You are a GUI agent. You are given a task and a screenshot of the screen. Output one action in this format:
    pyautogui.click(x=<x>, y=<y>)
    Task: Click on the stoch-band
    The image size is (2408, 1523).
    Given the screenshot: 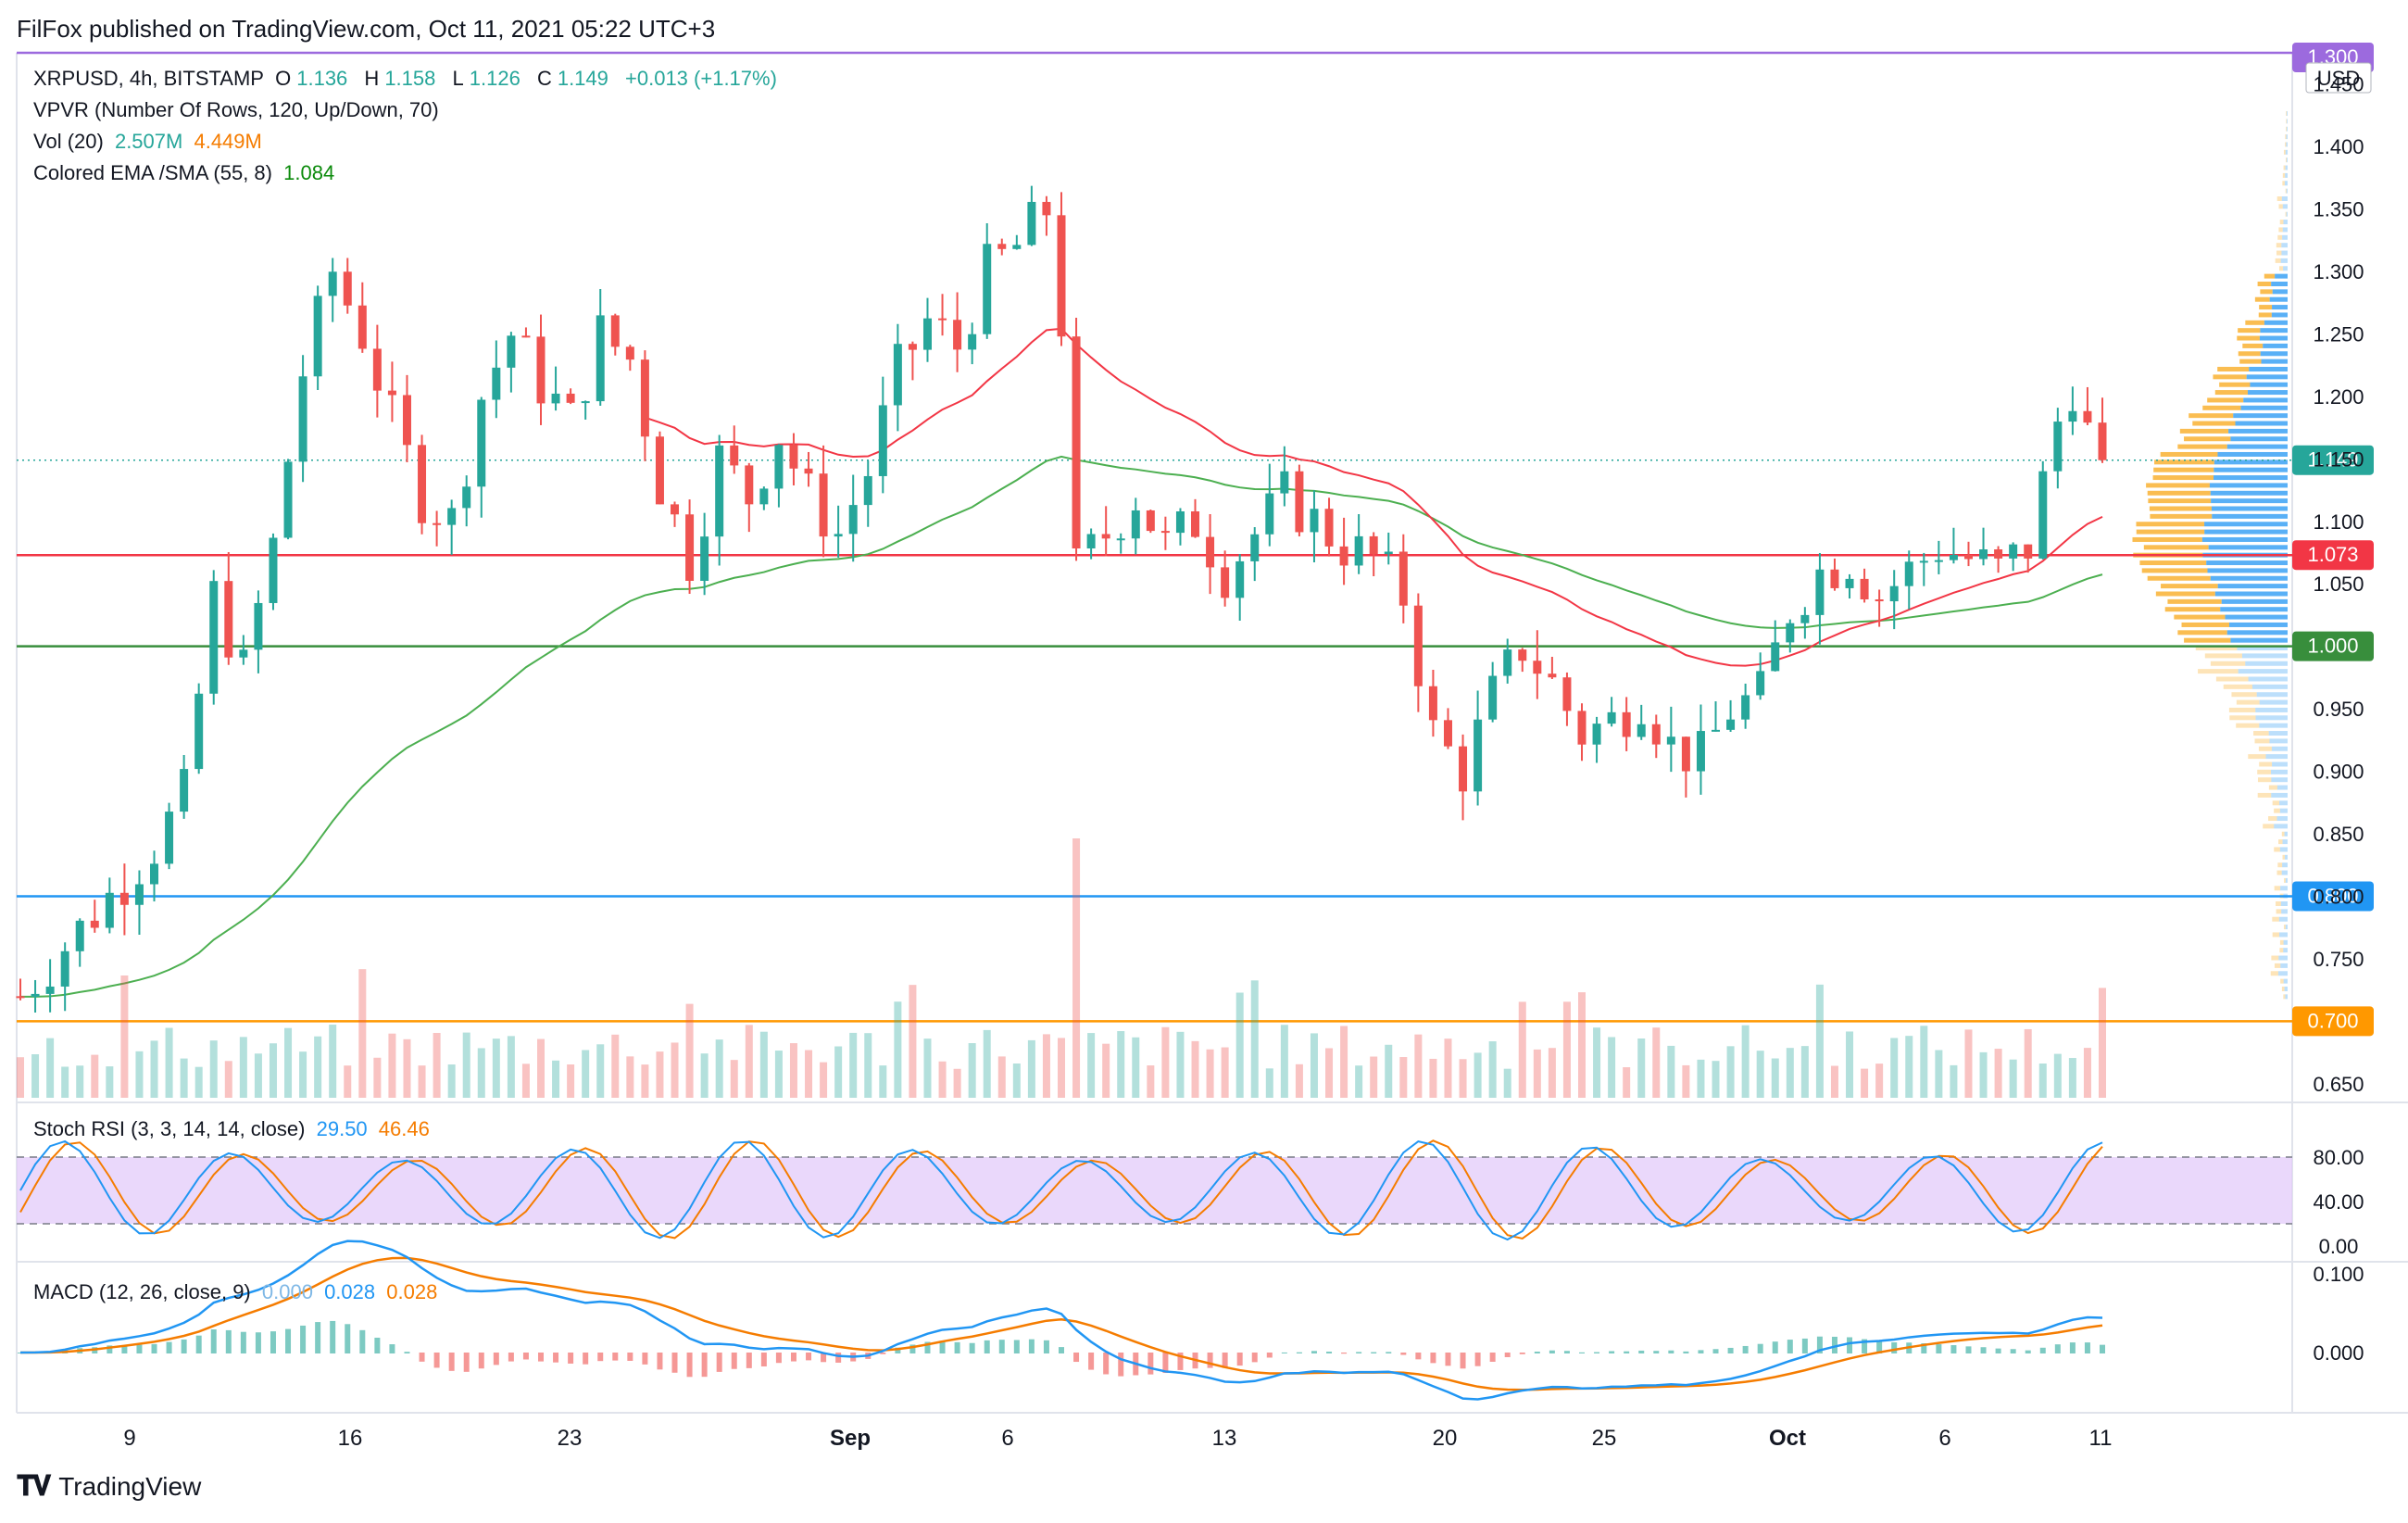 What is the action you would take?
    pyautogui.click(x=1154, y=1190)
    